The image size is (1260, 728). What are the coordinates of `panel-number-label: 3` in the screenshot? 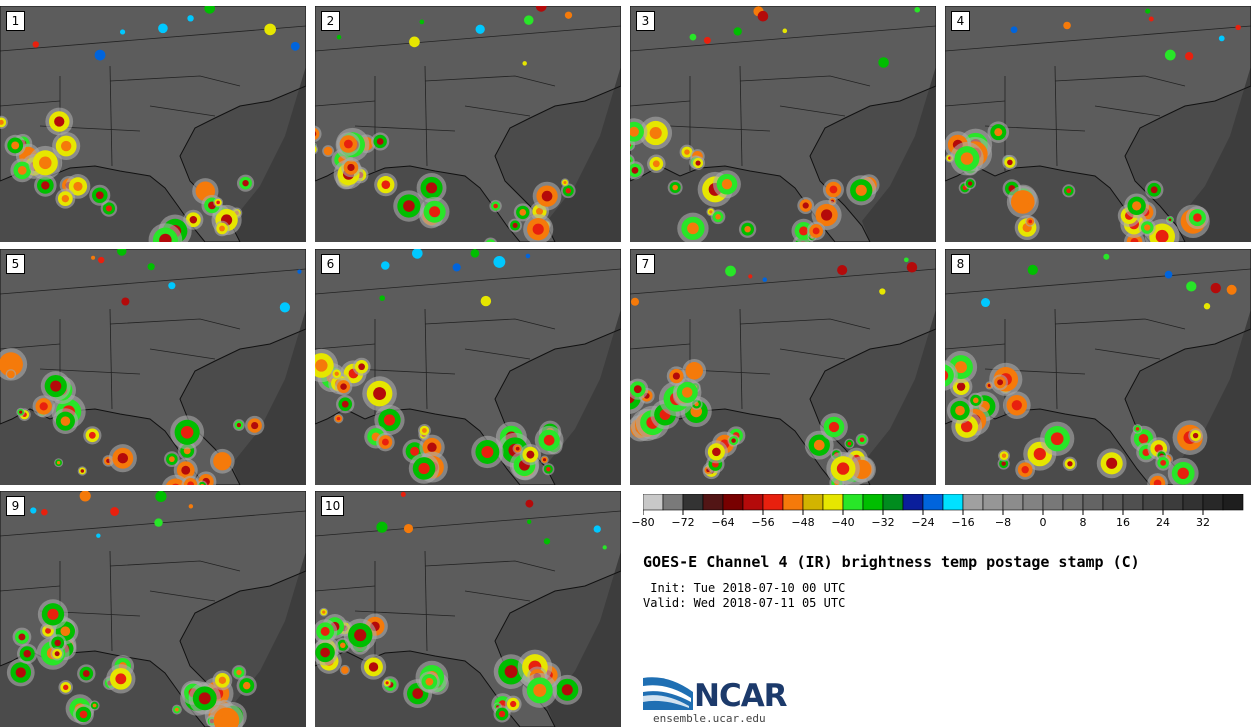 It's located at (645, 21).